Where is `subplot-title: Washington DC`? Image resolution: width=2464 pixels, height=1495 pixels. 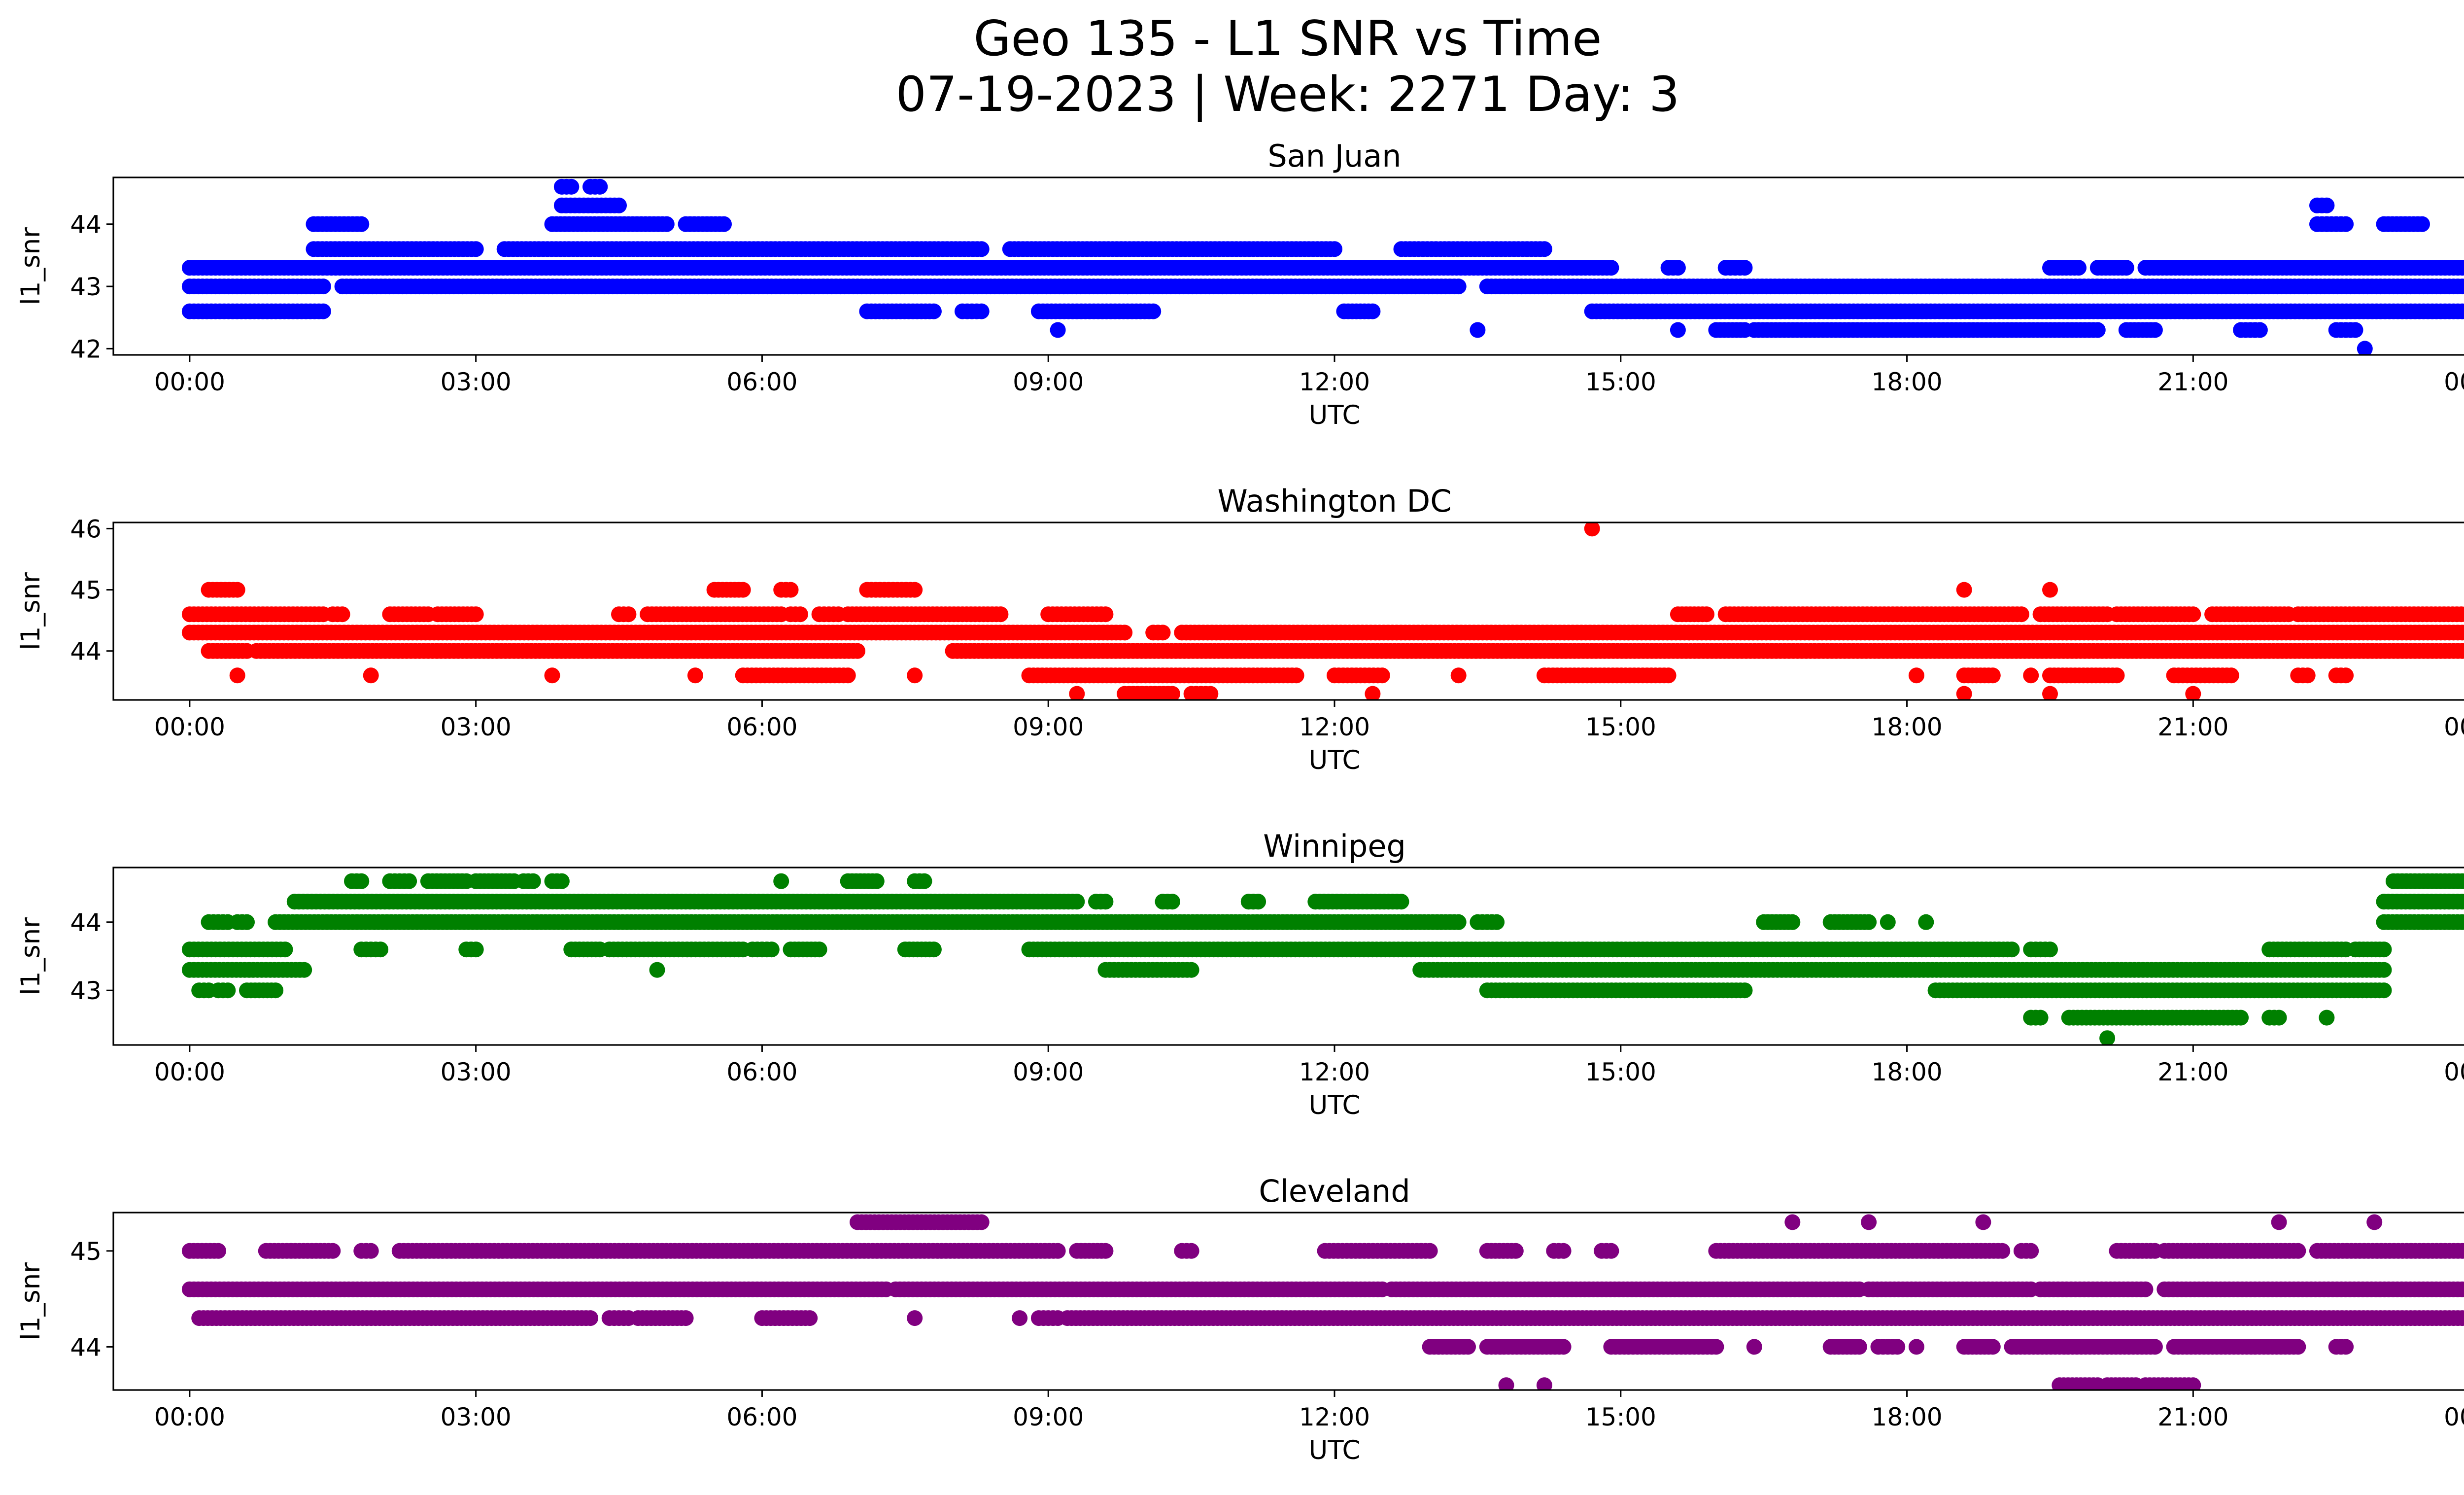 subplot-title: Washington DC is located at coordinates (1334, 501).